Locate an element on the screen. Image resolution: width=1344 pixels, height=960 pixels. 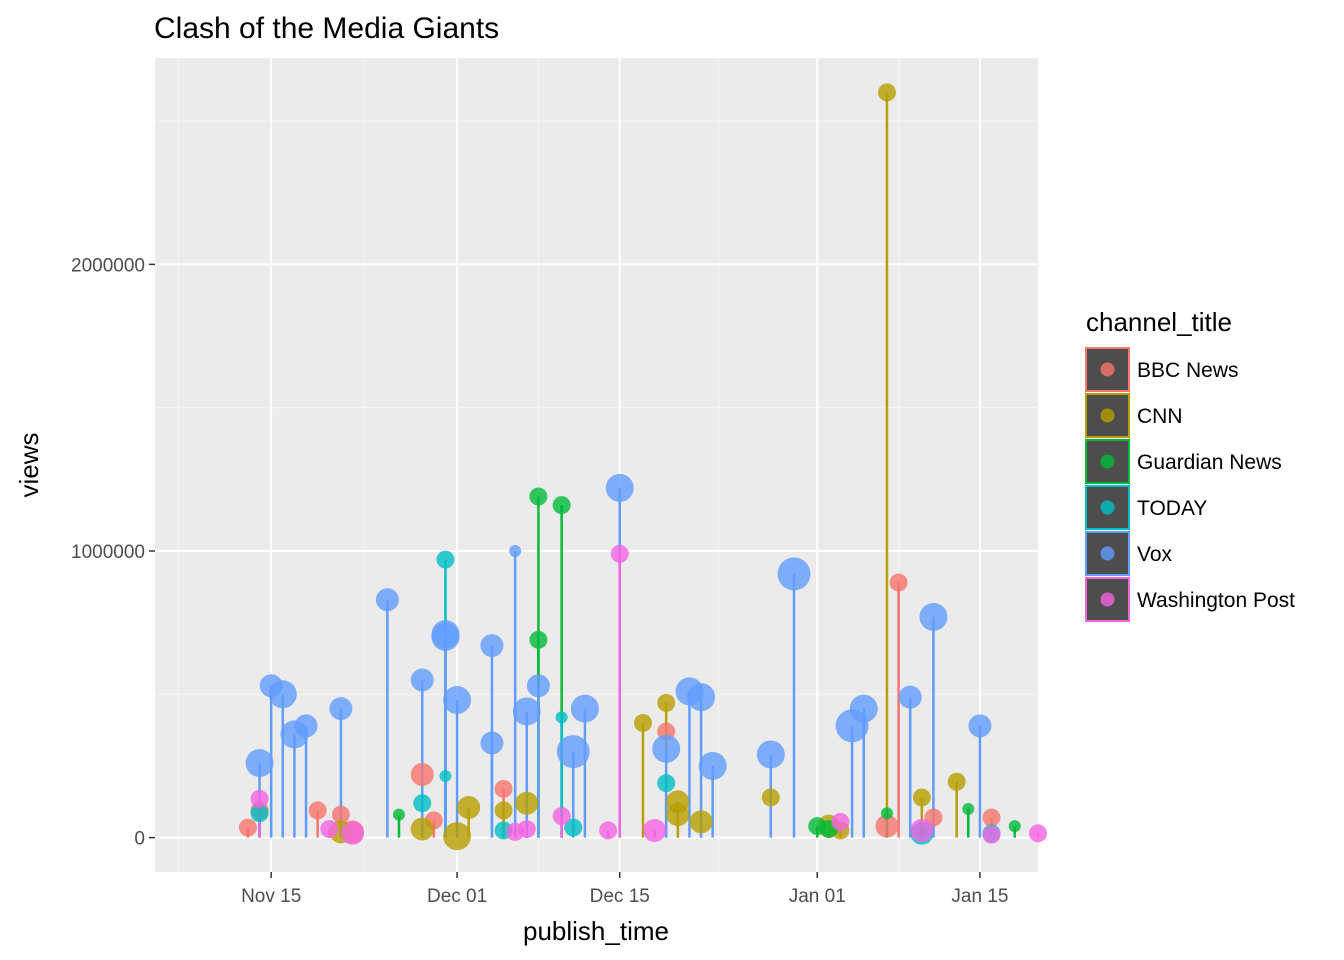
x-tick-label: Nov 15 is located at coordinates (271, 896).